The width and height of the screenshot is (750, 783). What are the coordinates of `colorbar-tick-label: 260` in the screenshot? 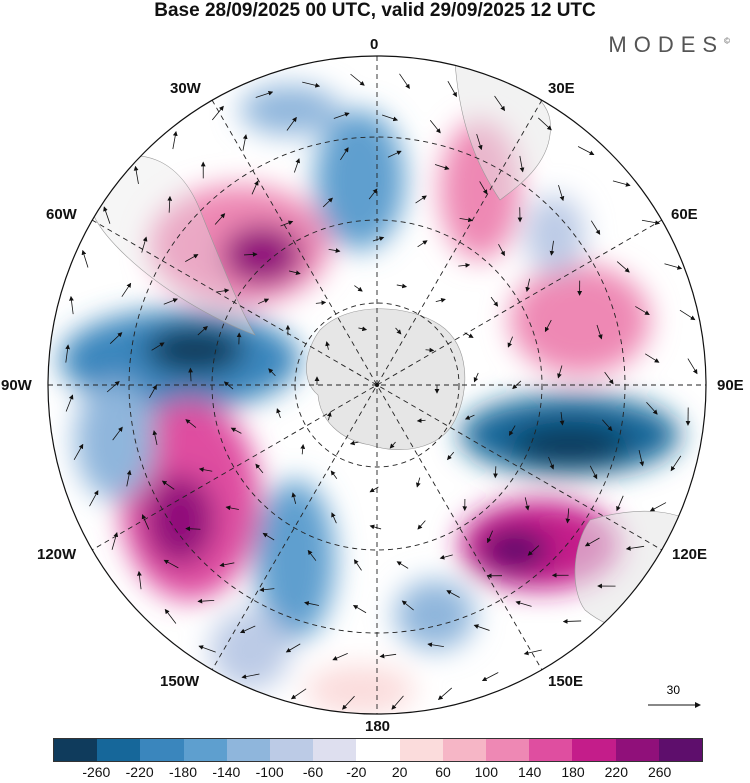 It's located at (659, 772).